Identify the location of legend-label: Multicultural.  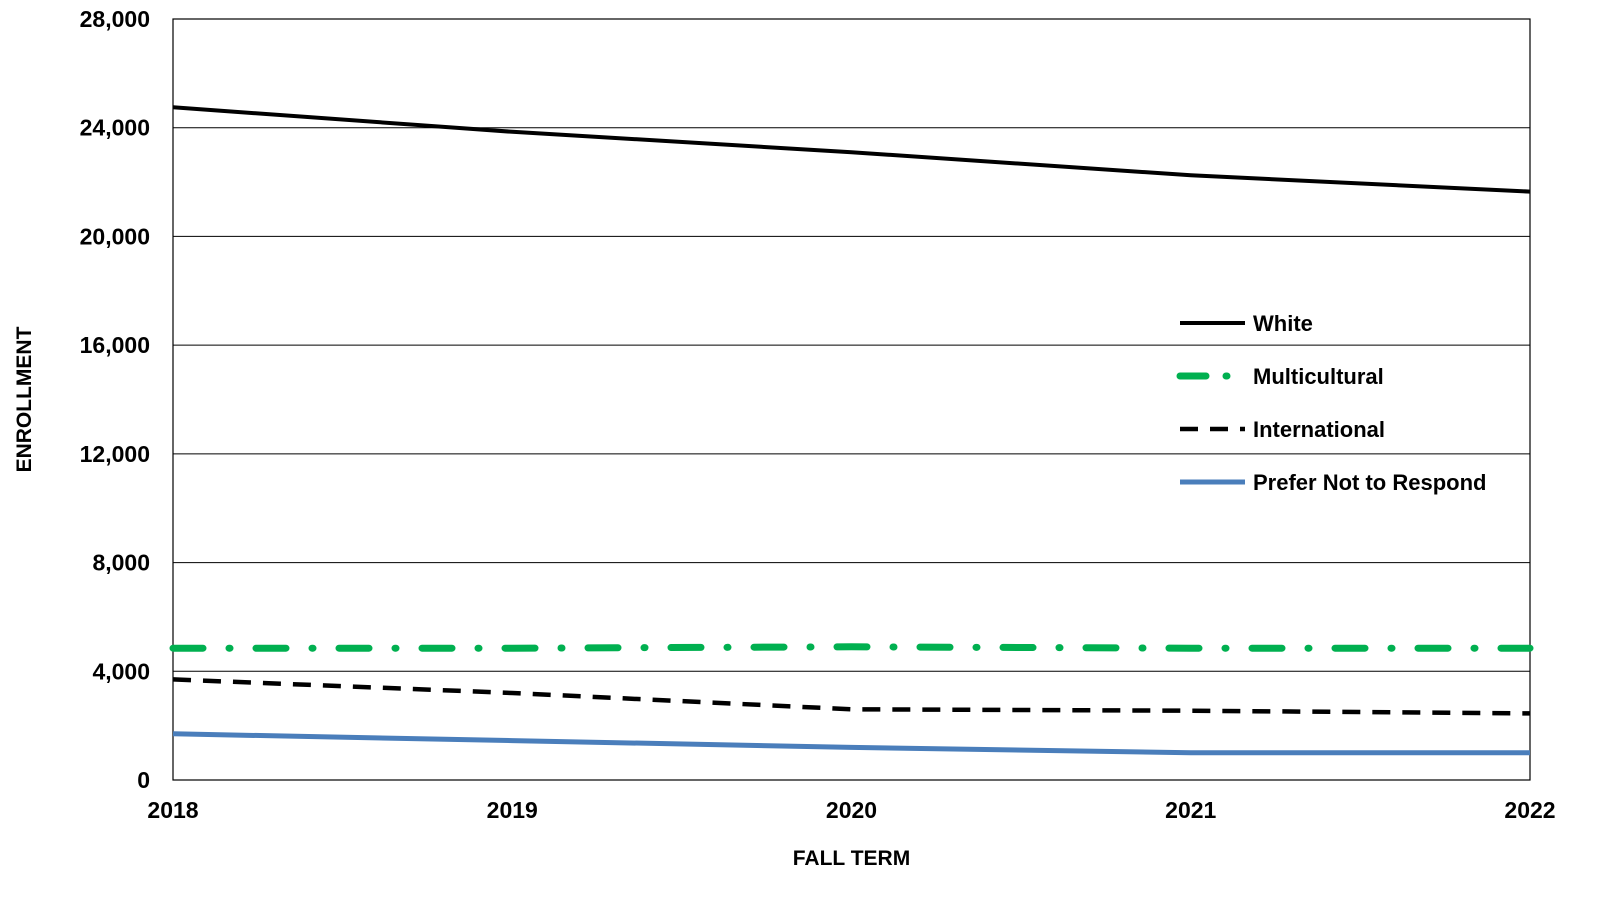
(1318, 376).